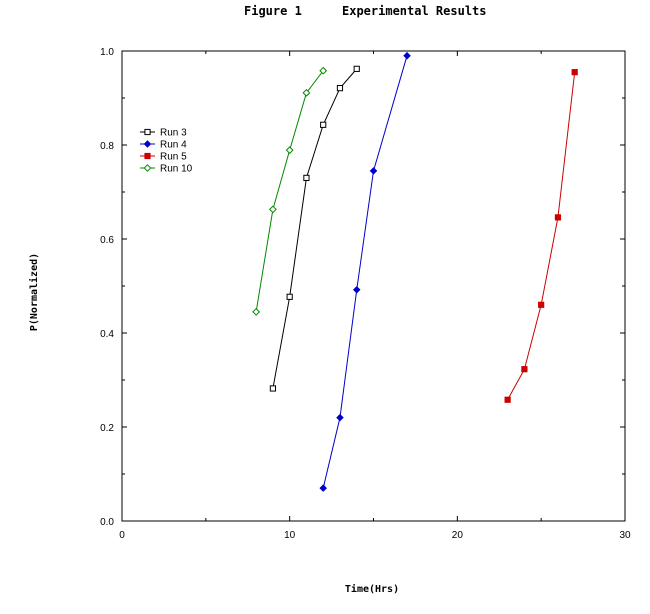  What do you see at coordinates (34, 292) in the screenshot?
I see `y-axis-label: P(Normalized)` at bounding box center [34, 292].